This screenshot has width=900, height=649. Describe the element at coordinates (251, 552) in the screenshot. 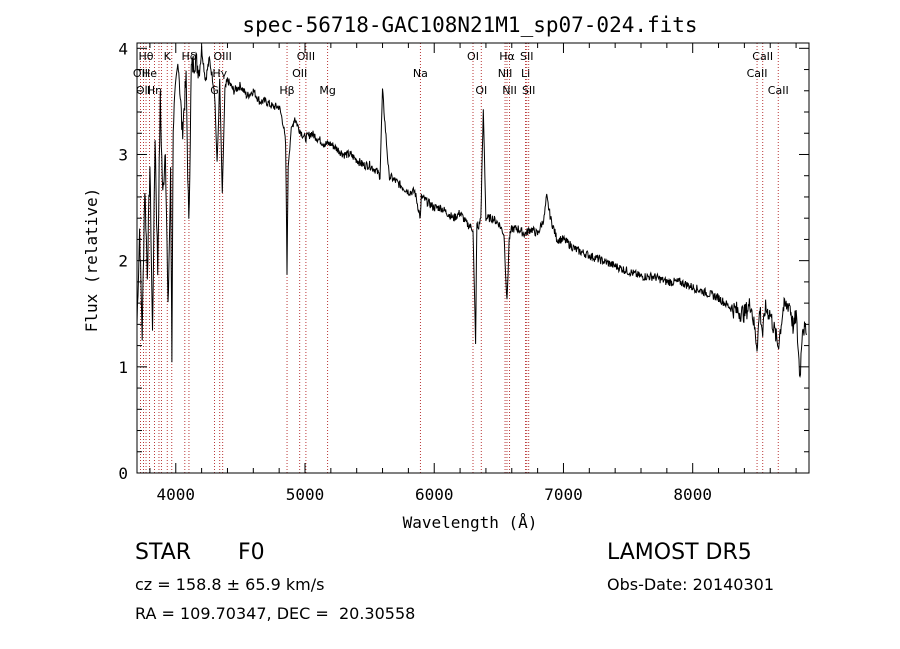

I see `object-subclass: F0` at that location.